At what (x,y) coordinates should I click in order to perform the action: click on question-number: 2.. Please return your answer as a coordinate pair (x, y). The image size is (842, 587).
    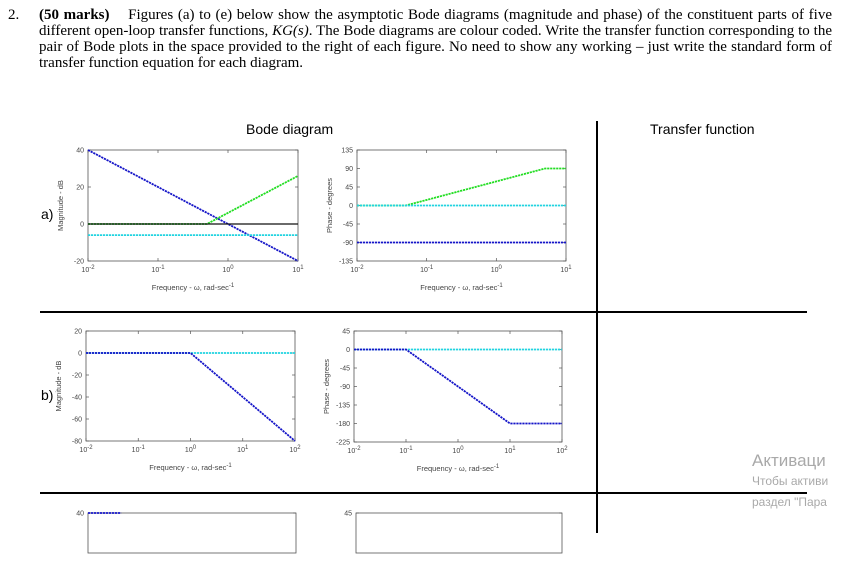
    Looking at the image, I should click on (14, 15).